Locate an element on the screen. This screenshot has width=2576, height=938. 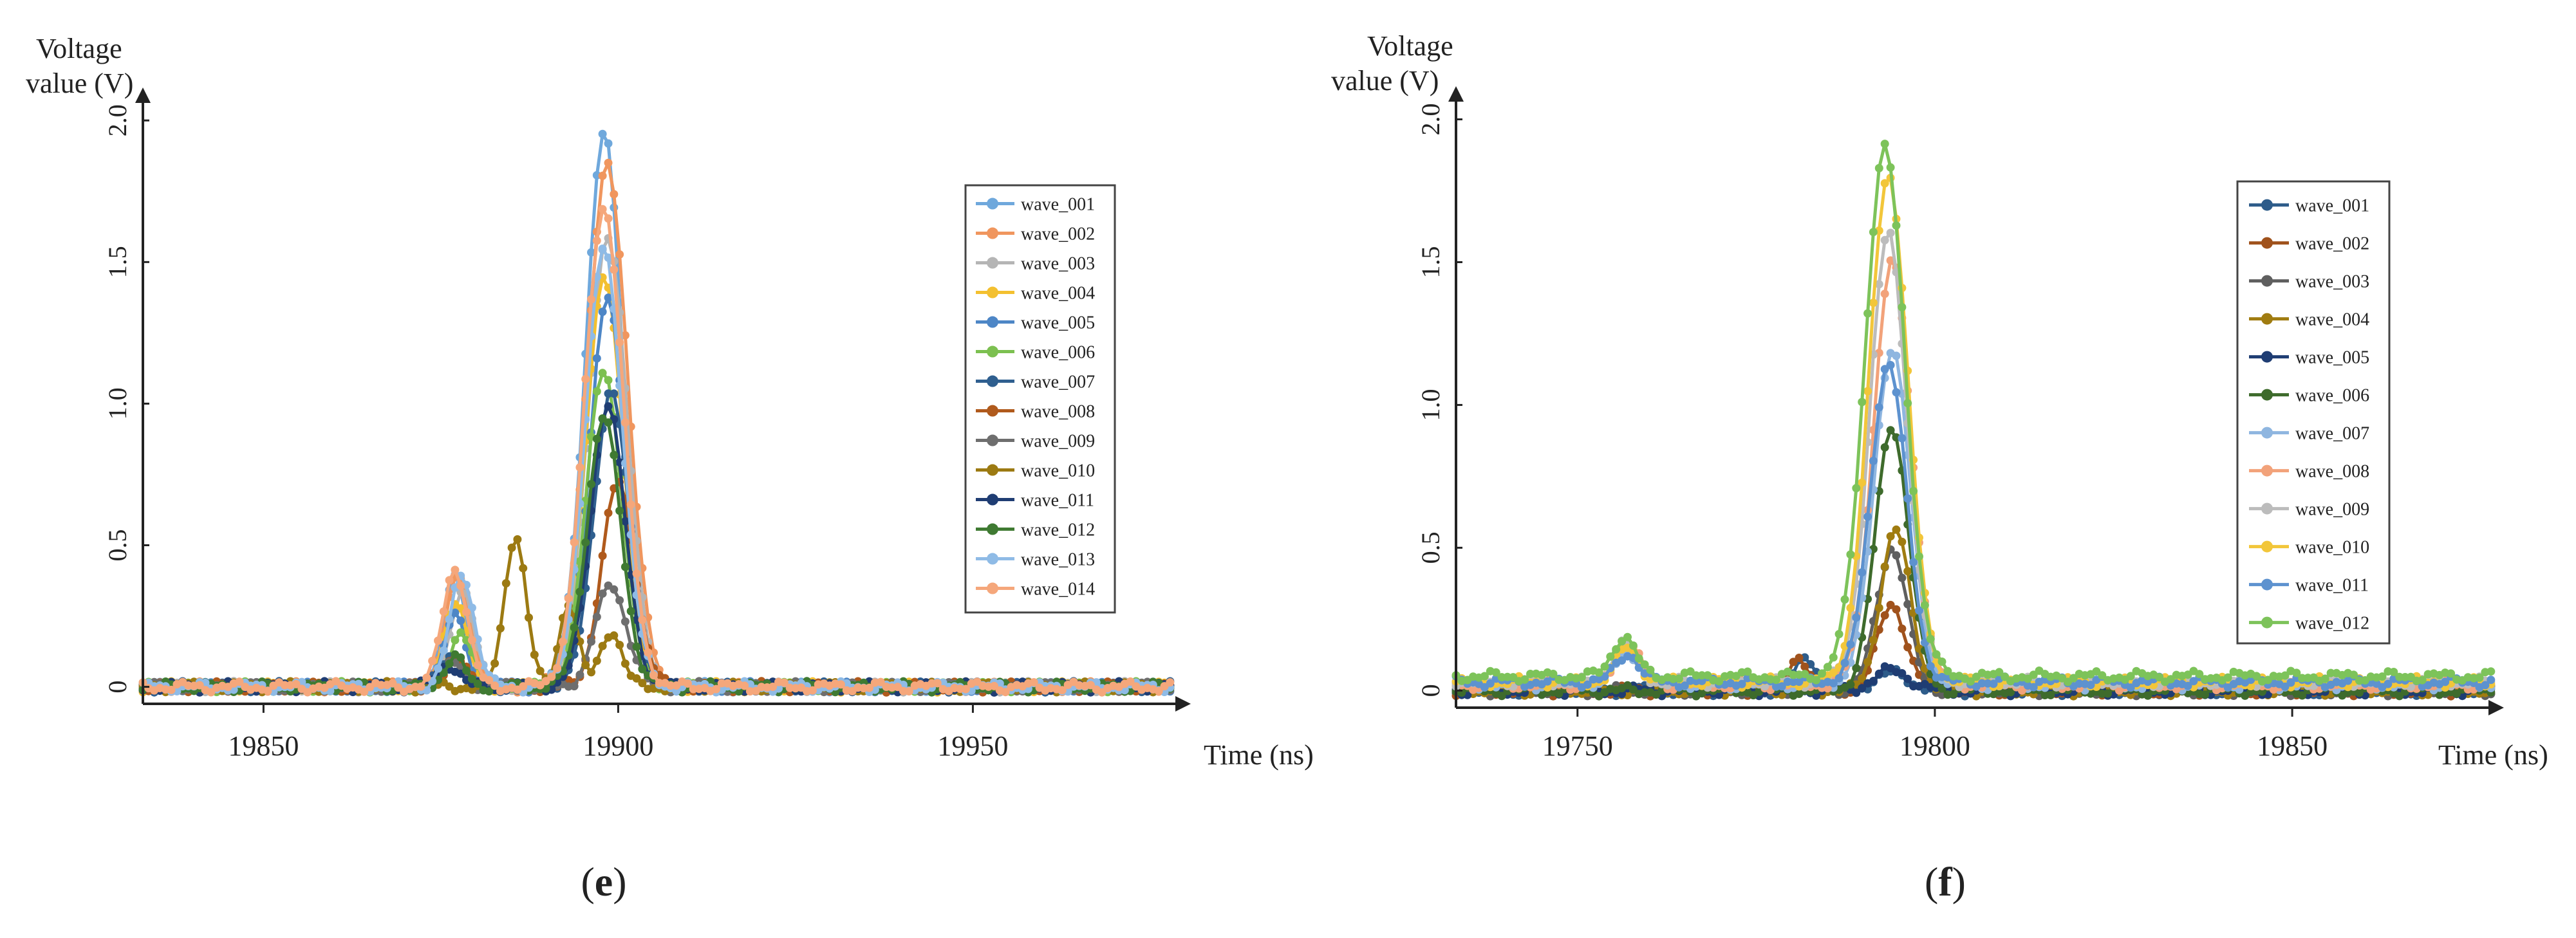
legend-label: wave_002 is located at coordinates (2332, 244).